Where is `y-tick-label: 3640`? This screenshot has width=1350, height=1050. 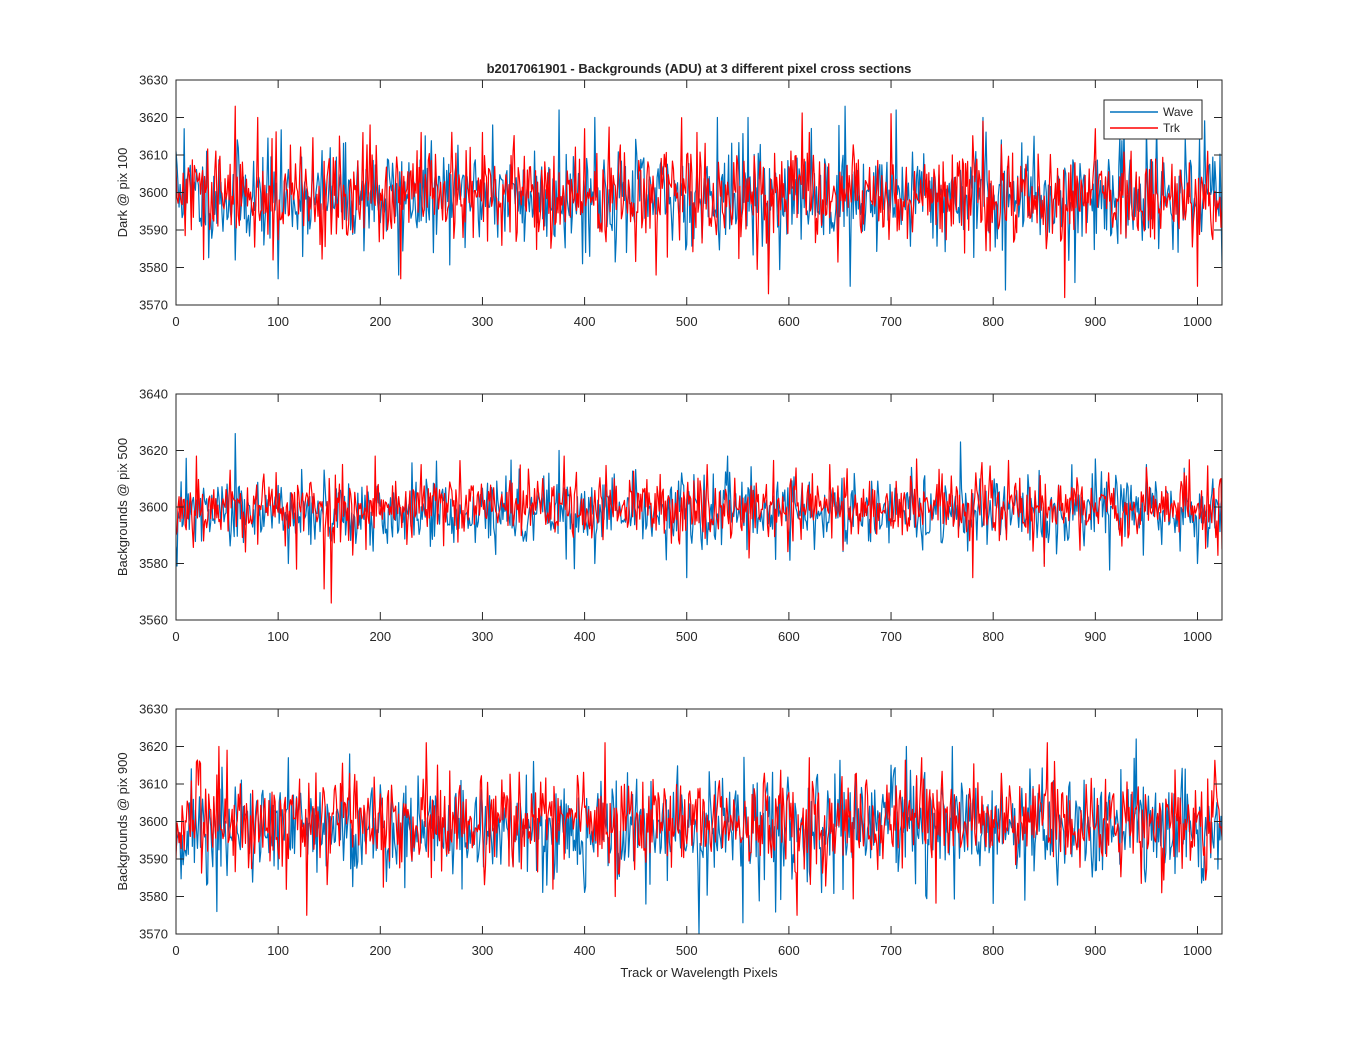 y-tick-label: 3640 is located at coordinates (153, 394).